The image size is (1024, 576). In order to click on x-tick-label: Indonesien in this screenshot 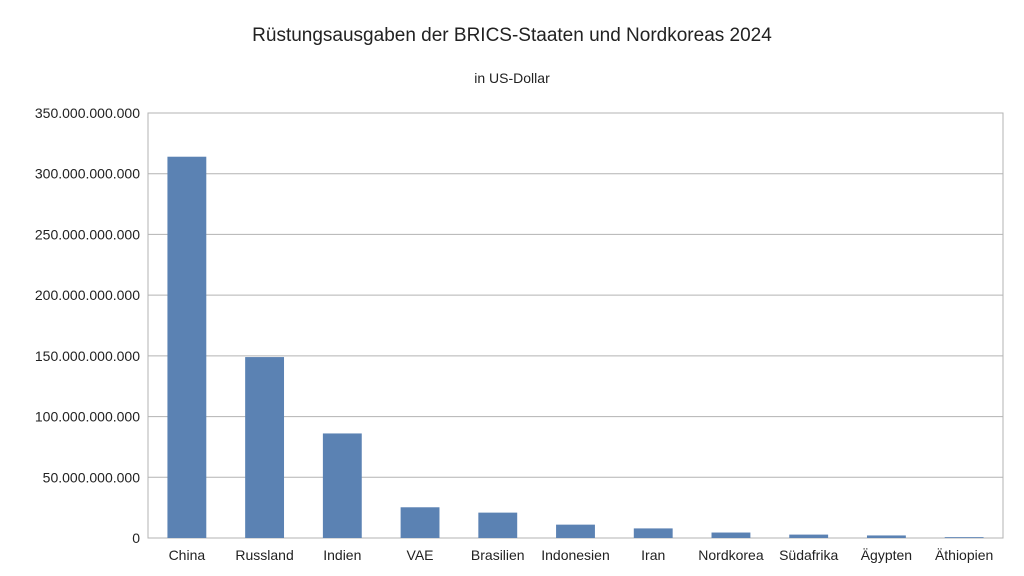, I will do `click(575, 555)`.